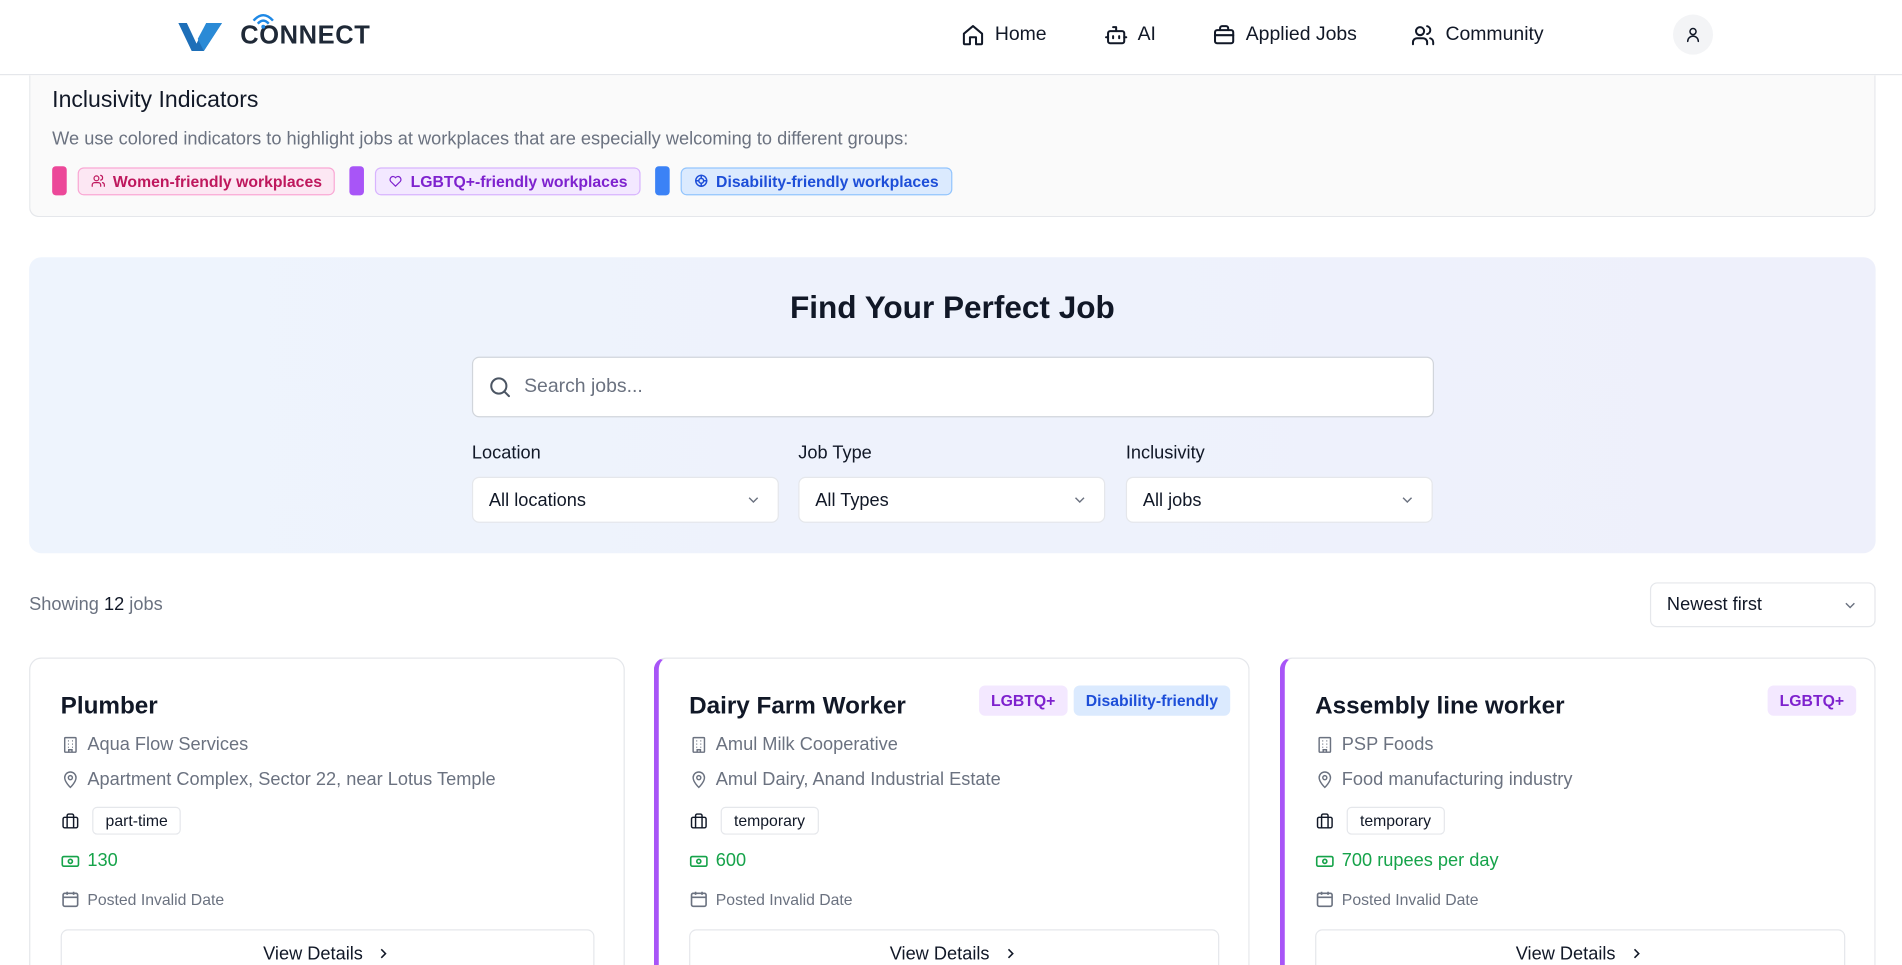  I want to click on nav-home: Home, so click(1004, 35).